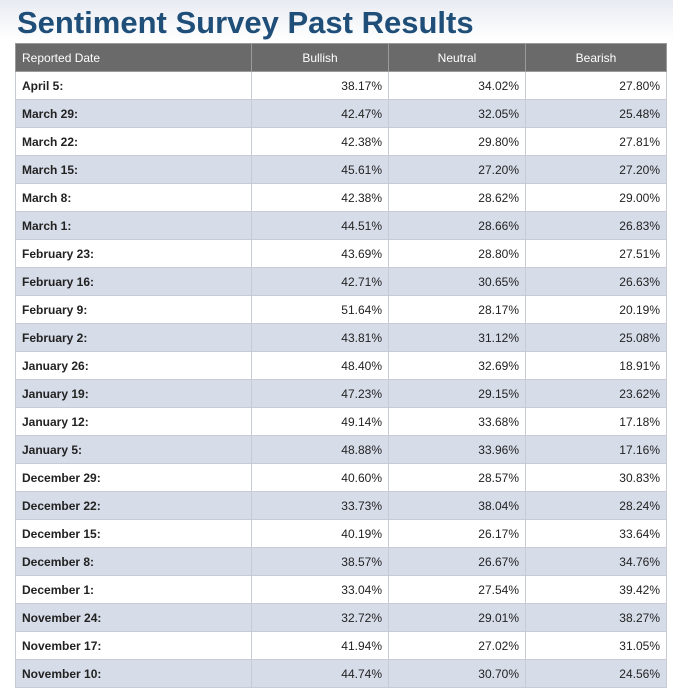 The image size is (673, 694). What do you see at coordinates (341, 85) in the screenshot?
I see `table-row: April 5: 38.17% 34.02% 27.80%` at bounding box center [341, 85].